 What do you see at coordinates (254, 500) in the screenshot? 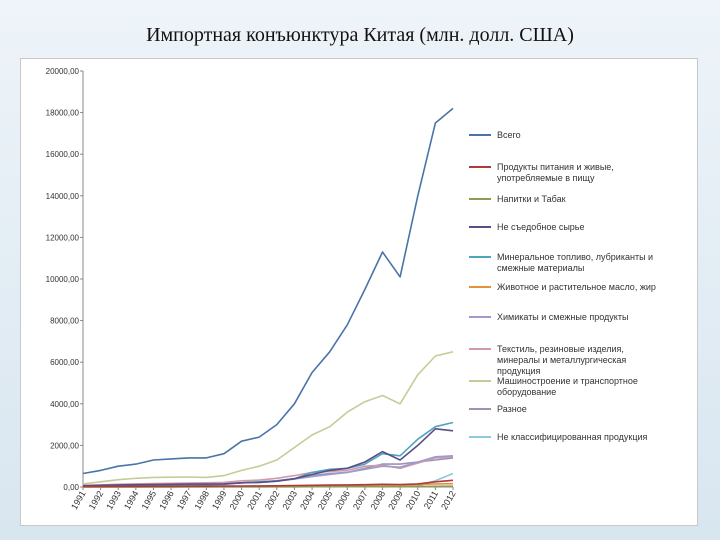
I see `x-tick-label: 2001` at bounding box center [254, 500].